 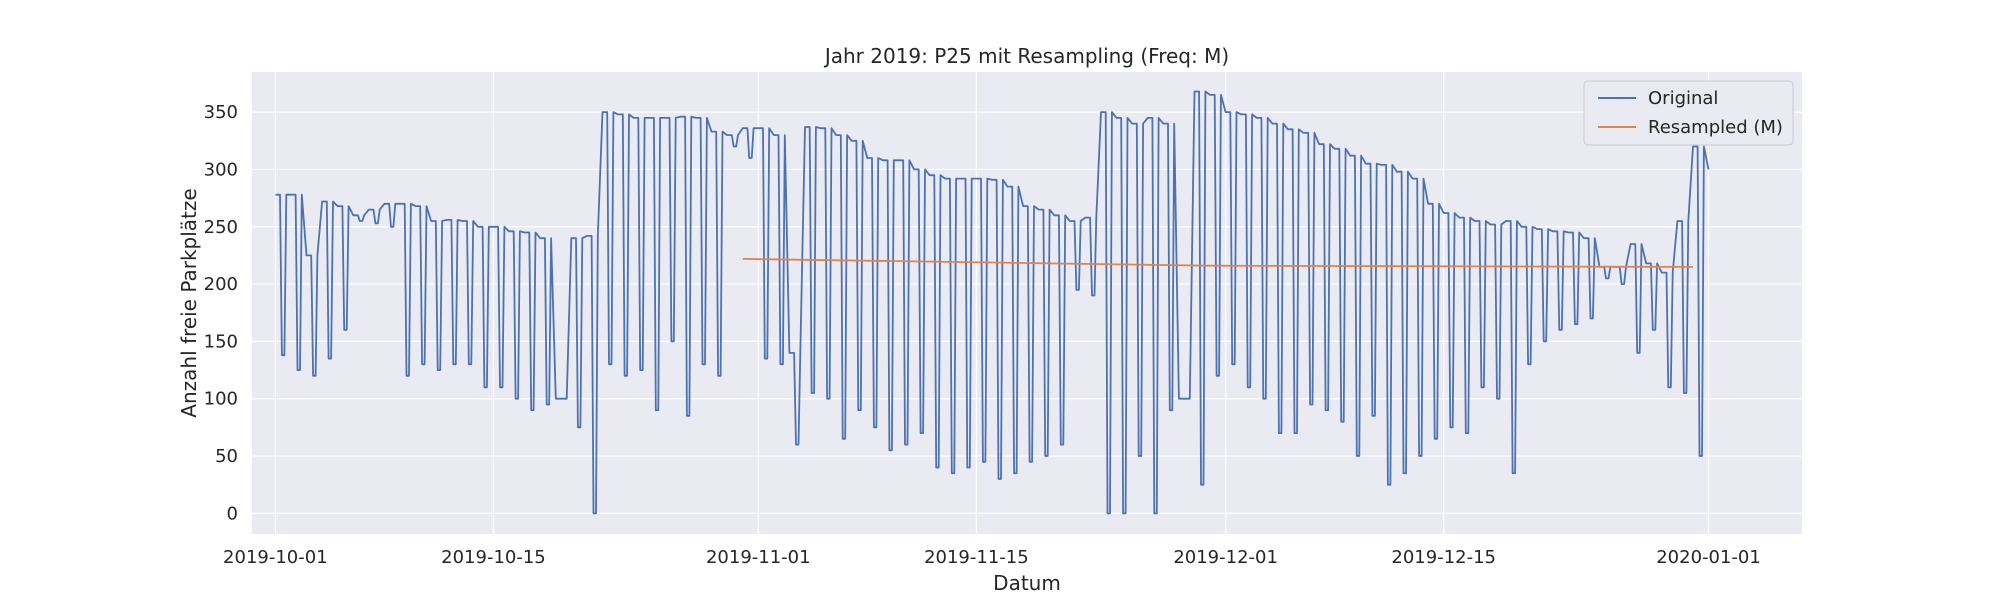 What do you see at coordinates (1225, 557) in the screenshot?
I see `x-tick-label: 2019-12-01` at bounding box center [1225, 557].